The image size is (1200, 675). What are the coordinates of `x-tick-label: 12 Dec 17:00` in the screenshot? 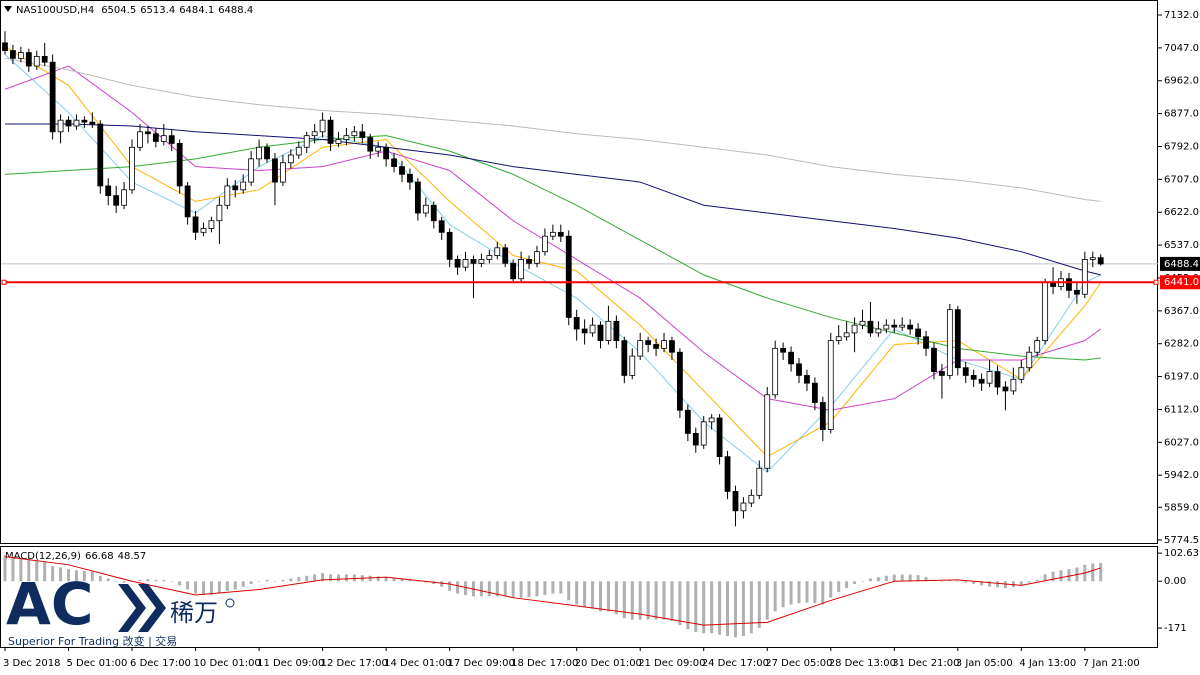 It's located at (354, 663).